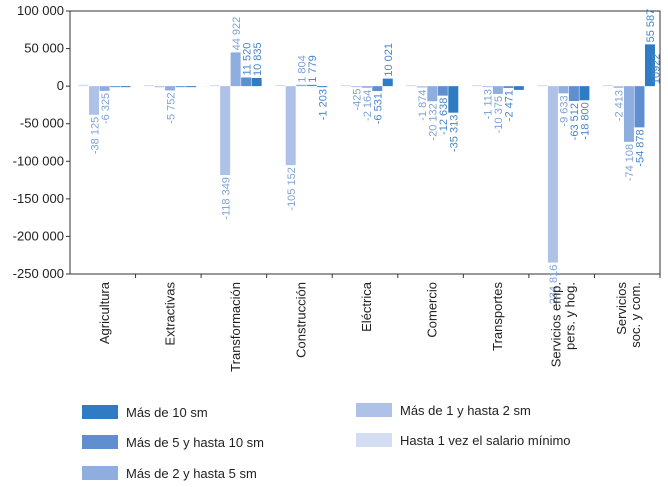  I want to click on legend-label: Más de 2 y hasta 5 sm, so click(191, 473).